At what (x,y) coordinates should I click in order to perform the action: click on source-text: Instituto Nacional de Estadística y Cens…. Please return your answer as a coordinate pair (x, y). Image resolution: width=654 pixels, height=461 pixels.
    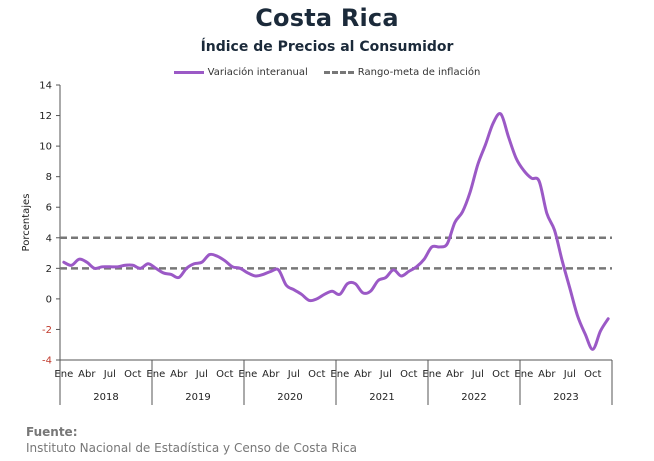
    Looking at the image, I should click on (192, 448).